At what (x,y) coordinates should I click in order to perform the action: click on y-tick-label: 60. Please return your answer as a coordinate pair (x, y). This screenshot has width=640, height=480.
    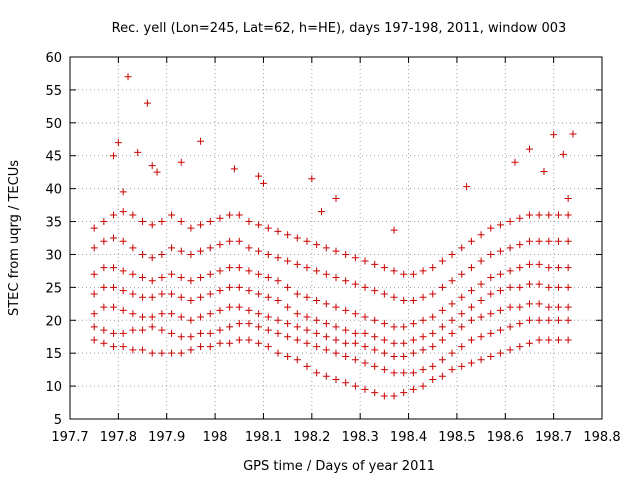
    Looking at the image, I should click on (53, 58).